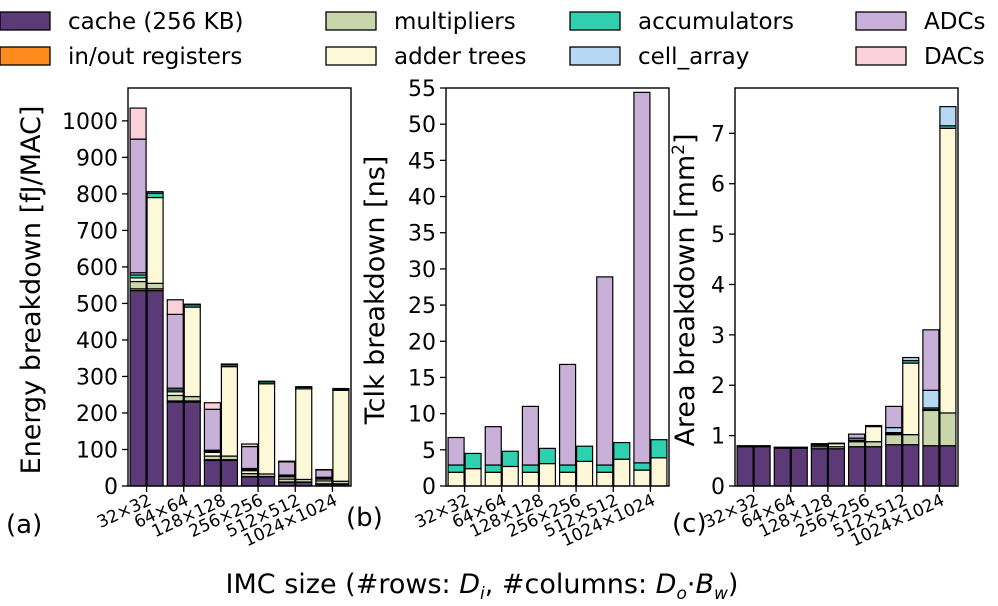 The width and height of the screenshot is (998, 606). What do you see at coordinates (422, 415) in the screenshot?
I see `y-tick-label: 10` at bounding box center [422, 415].